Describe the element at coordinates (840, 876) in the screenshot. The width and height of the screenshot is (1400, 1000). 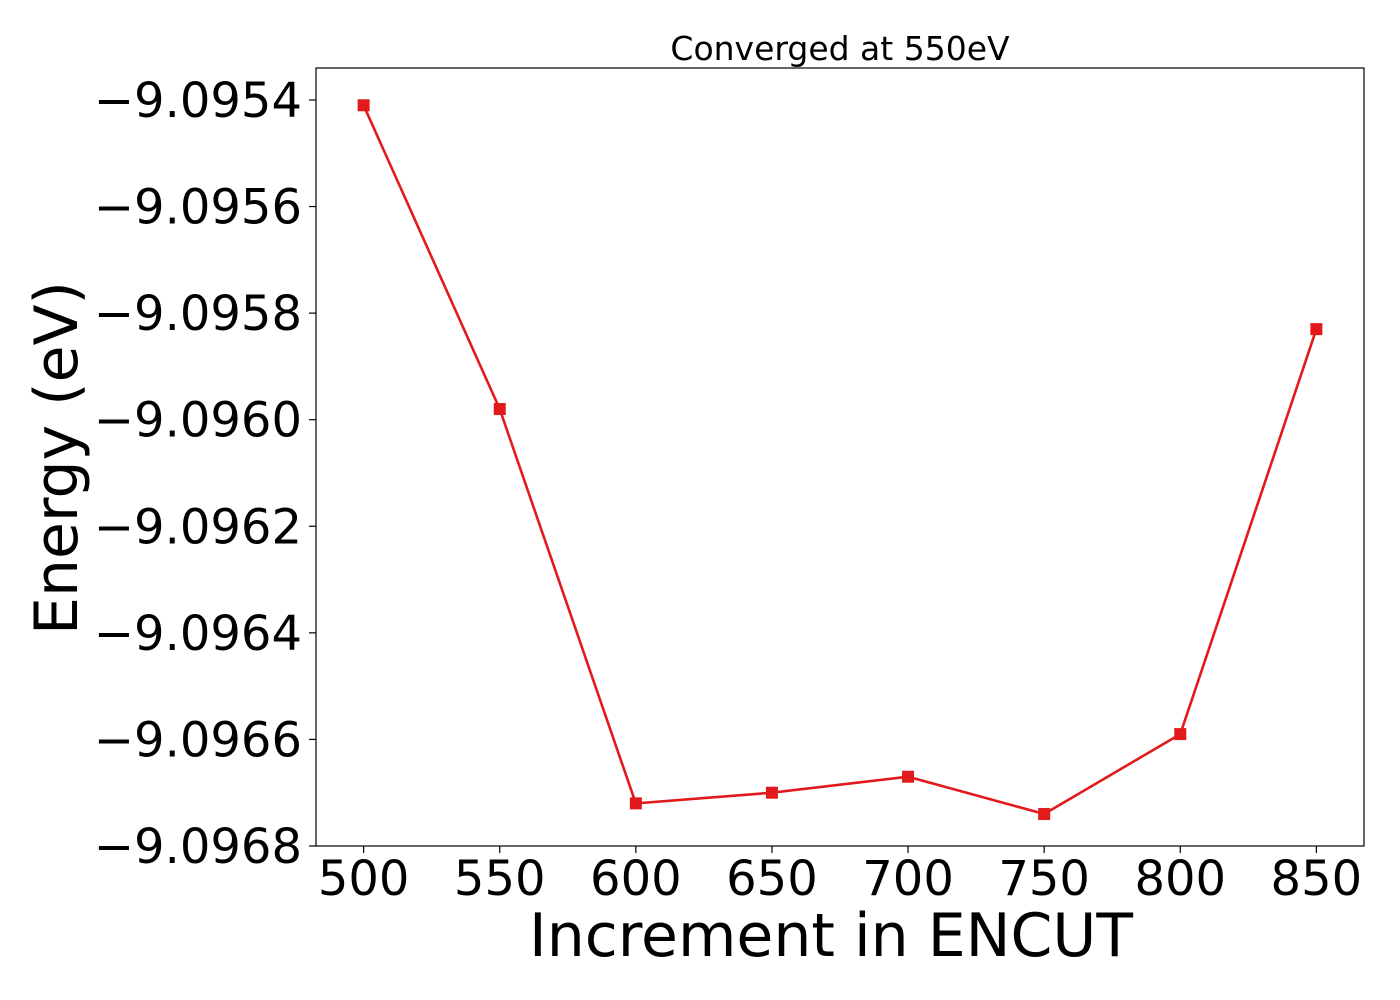
I see `x-axis-ticks: 500 550 600 650 700 750 800 850` at that location.